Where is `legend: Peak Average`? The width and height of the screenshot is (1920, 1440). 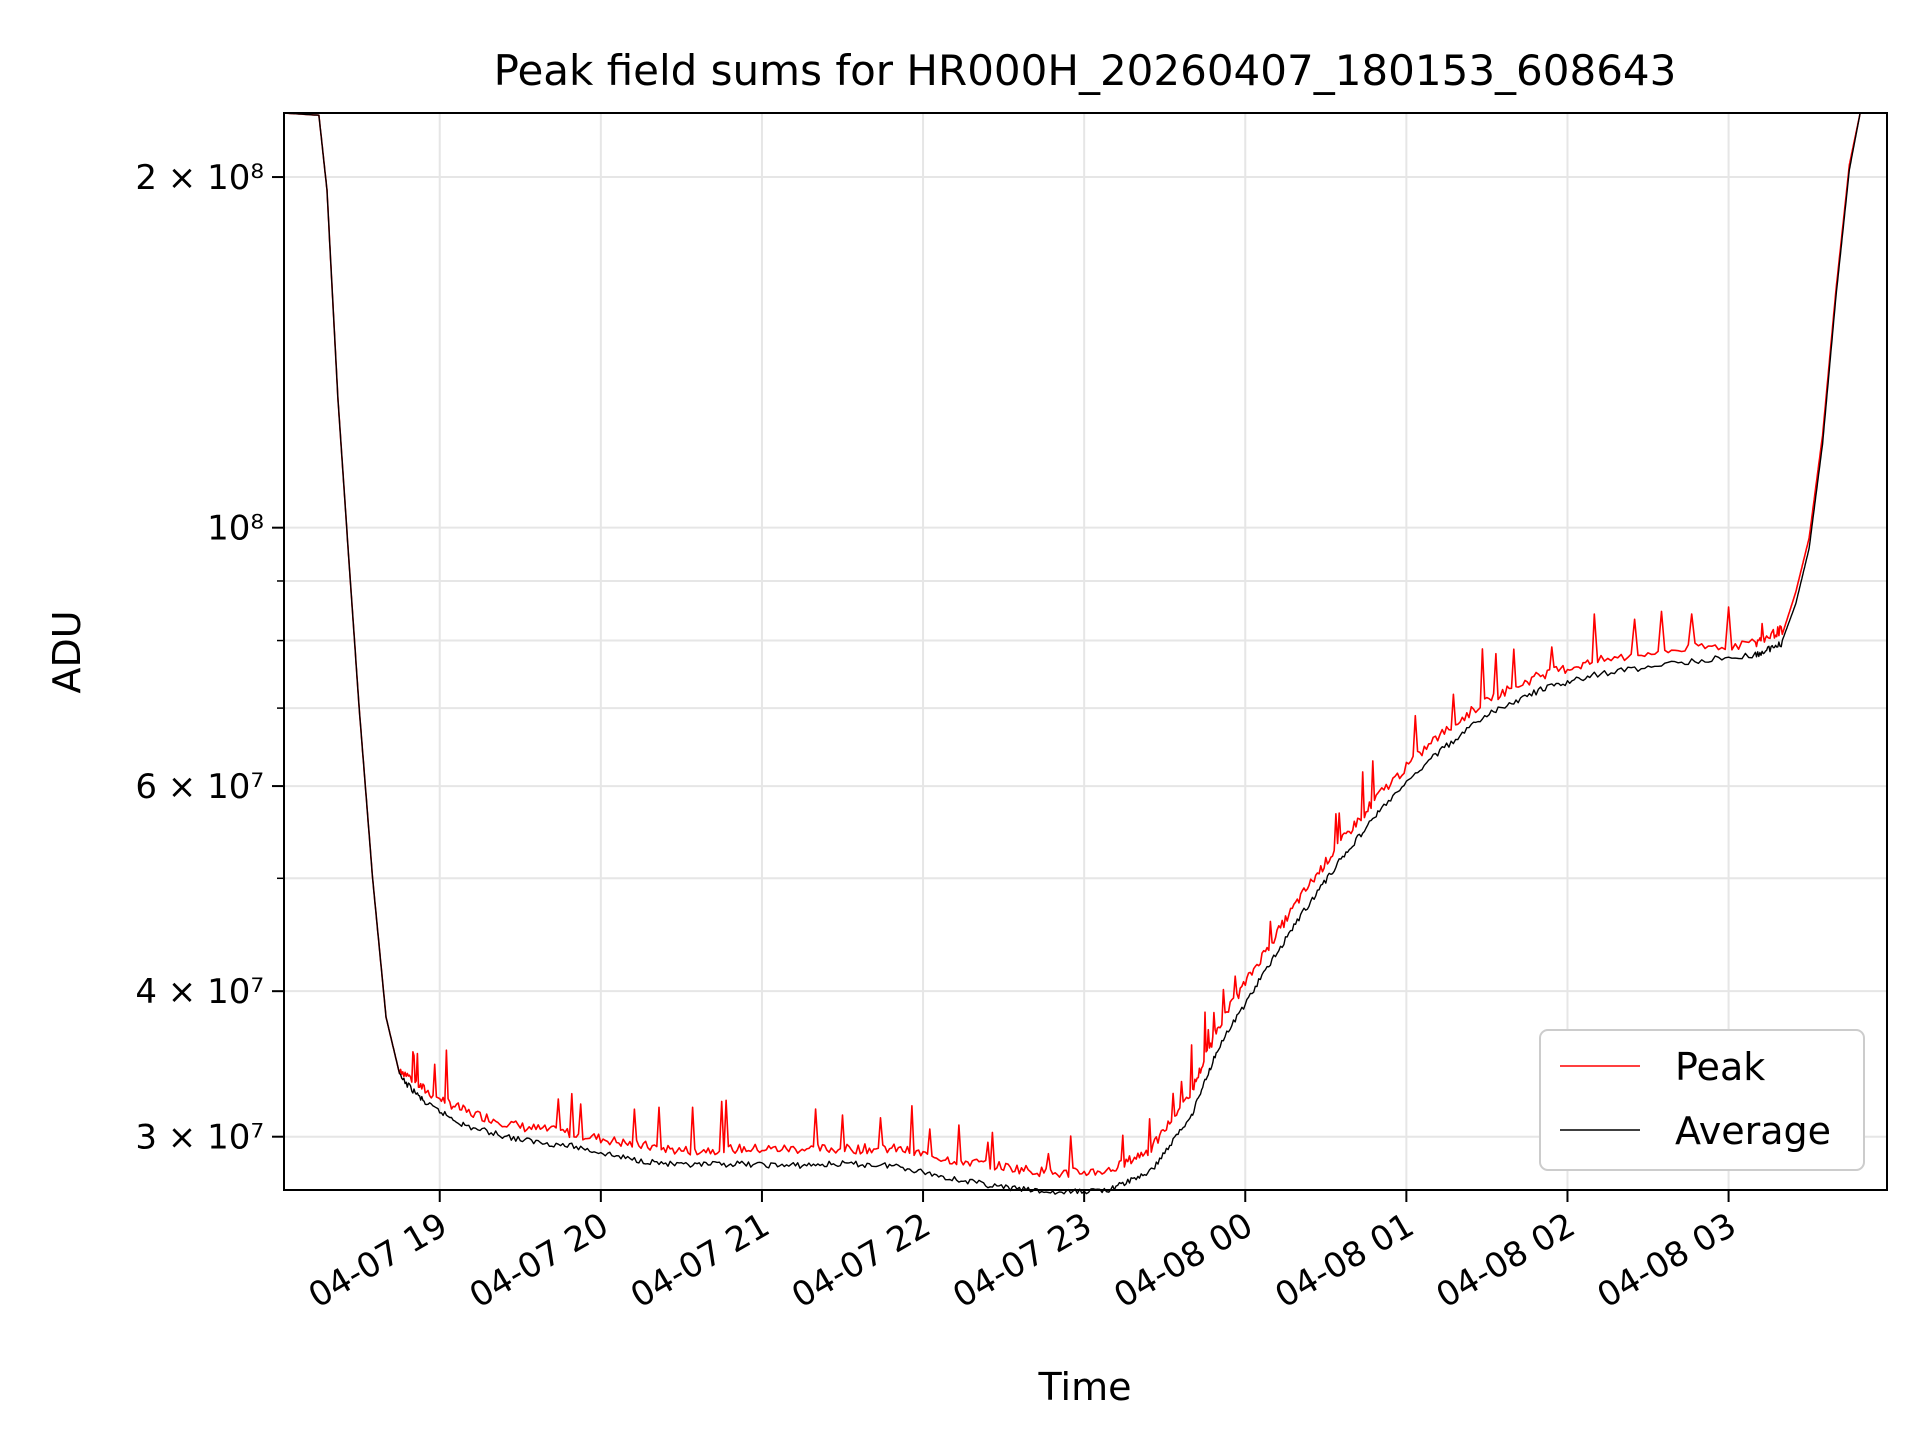 legend: Peak Average is located at coordinates (1702, 1100).